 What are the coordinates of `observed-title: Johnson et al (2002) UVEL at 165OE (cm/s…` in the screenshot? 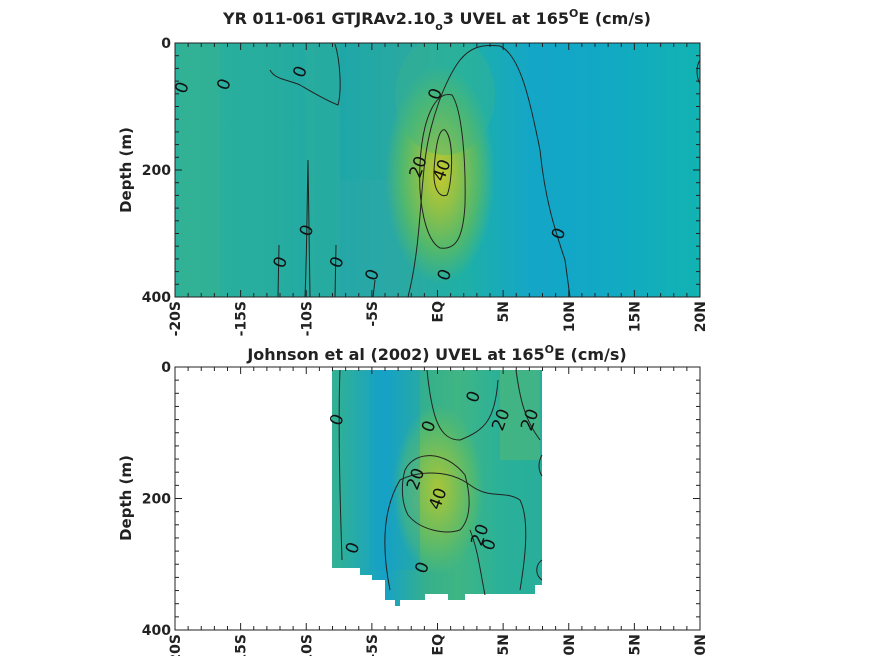 It's located at (436, 353).